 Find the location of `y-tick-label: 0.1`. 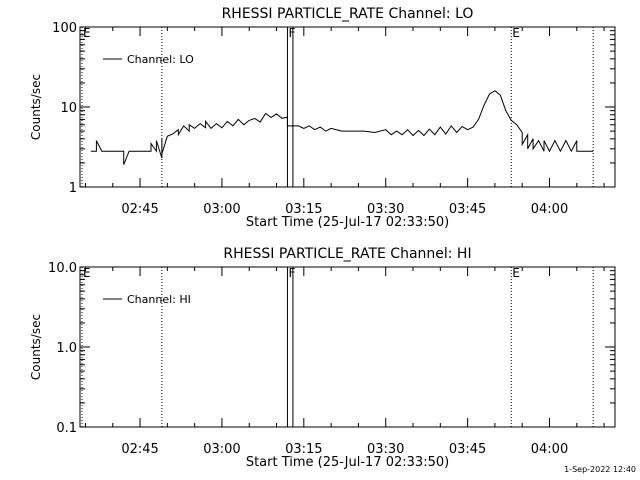

y-tick-label: 0.1 is located at coordinates (66, 428).